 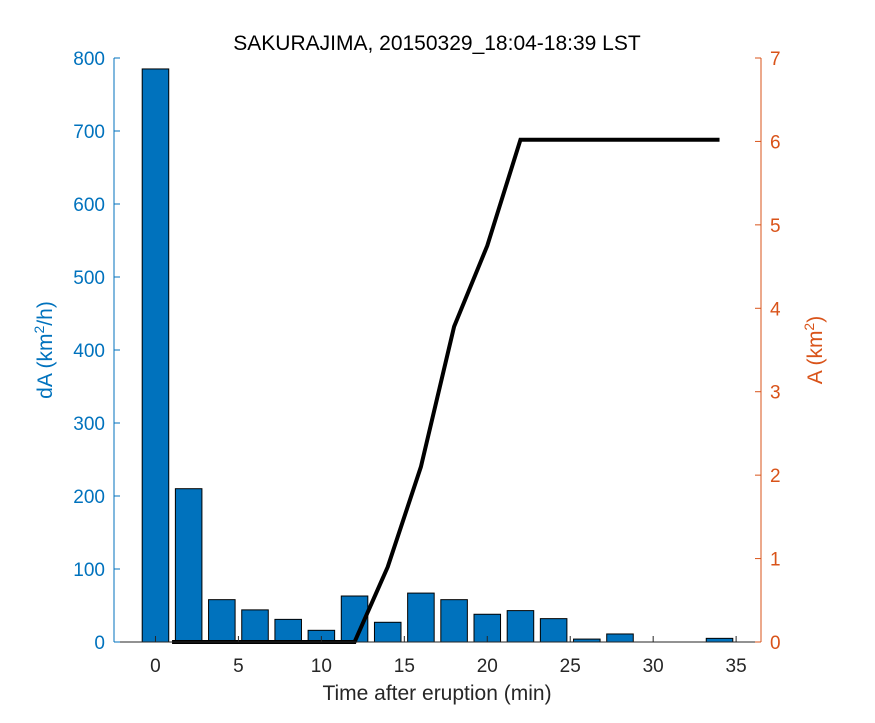 What do you see at coordinates (736, 666) in the screenshot?
I see `x-tick-label: 35` at bounding box center [736, 666].